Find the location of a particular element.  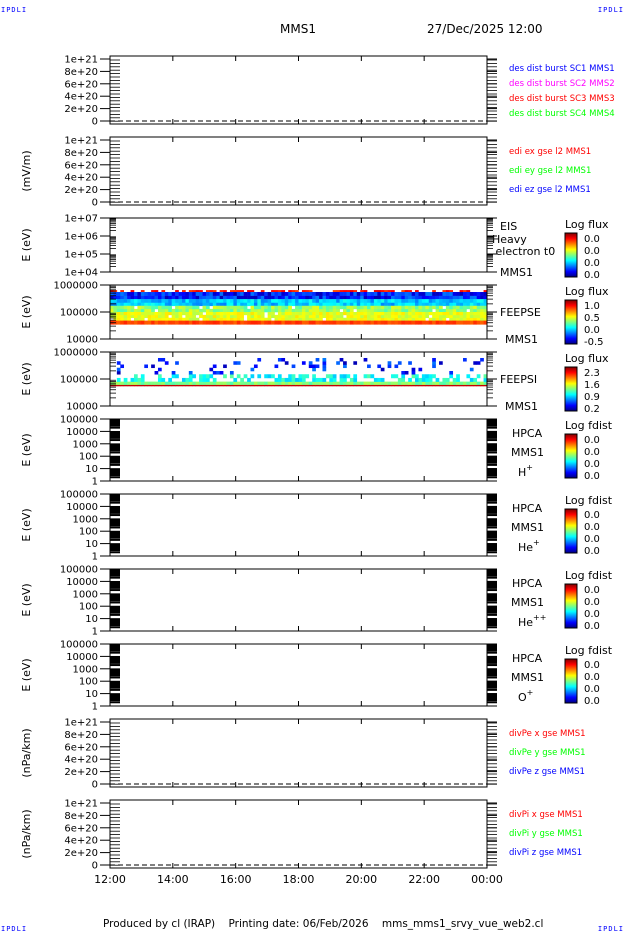

x-tick-label-1400: 14:00 is located at coordinates (173, 879).